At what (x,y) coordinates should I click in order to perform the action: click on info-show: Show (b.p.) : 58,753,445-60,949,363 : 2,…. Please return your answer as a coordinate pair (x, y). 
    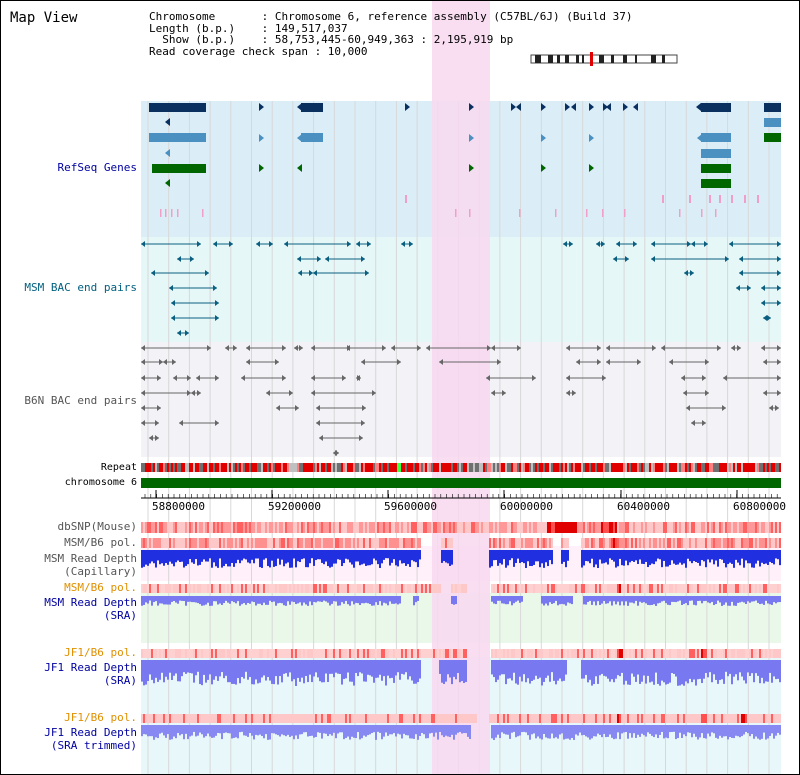
    Looking at the image, I should click on (331, 39).